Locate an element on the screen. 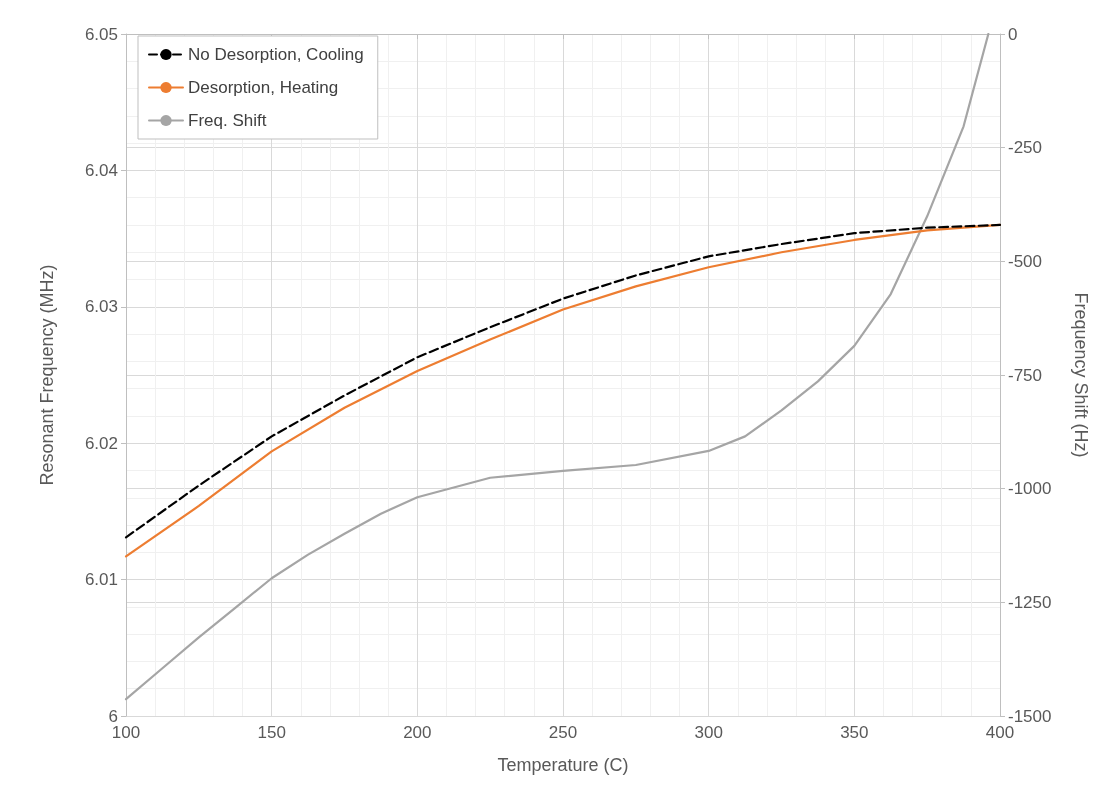 This screenshot has width=1120, height=810. x-tick-label: 150 is located at coordinates (271, 732).